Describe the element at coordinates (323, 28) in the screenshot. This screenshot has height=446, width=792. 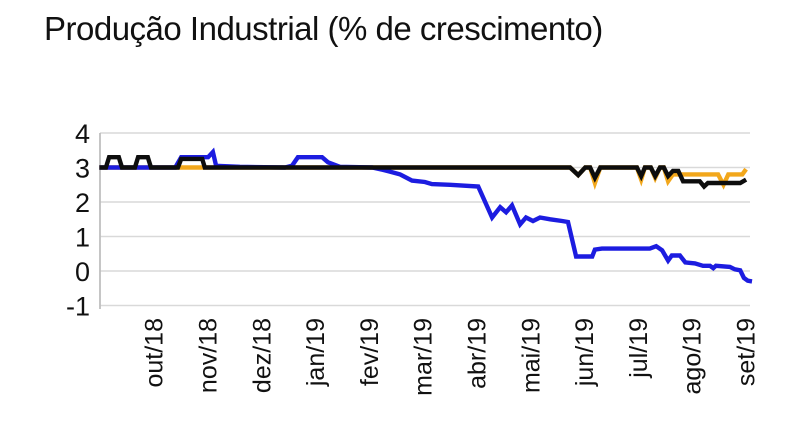
I see `chart-title: Produção Industrial (% de crescimento)` at that location.